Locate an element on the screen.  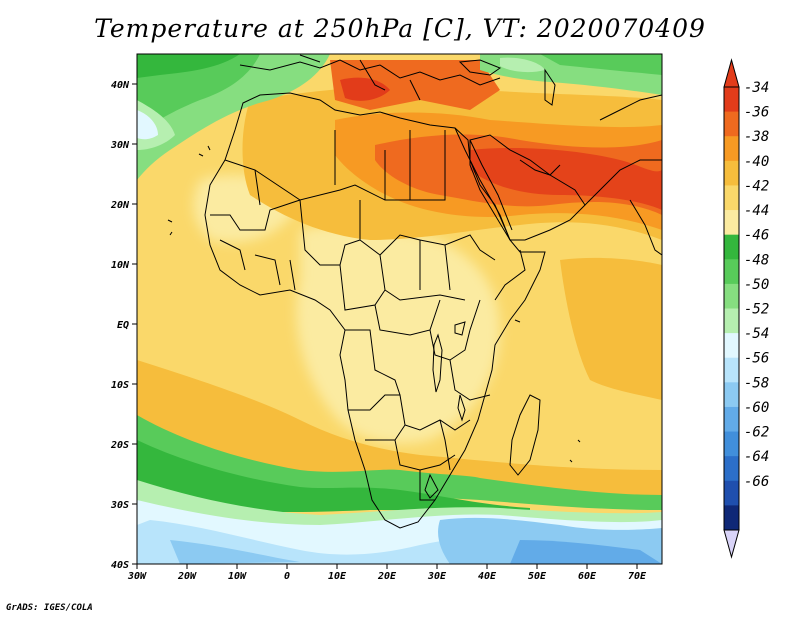
x-tick-label: 30E is located at coordinates (437, 576).